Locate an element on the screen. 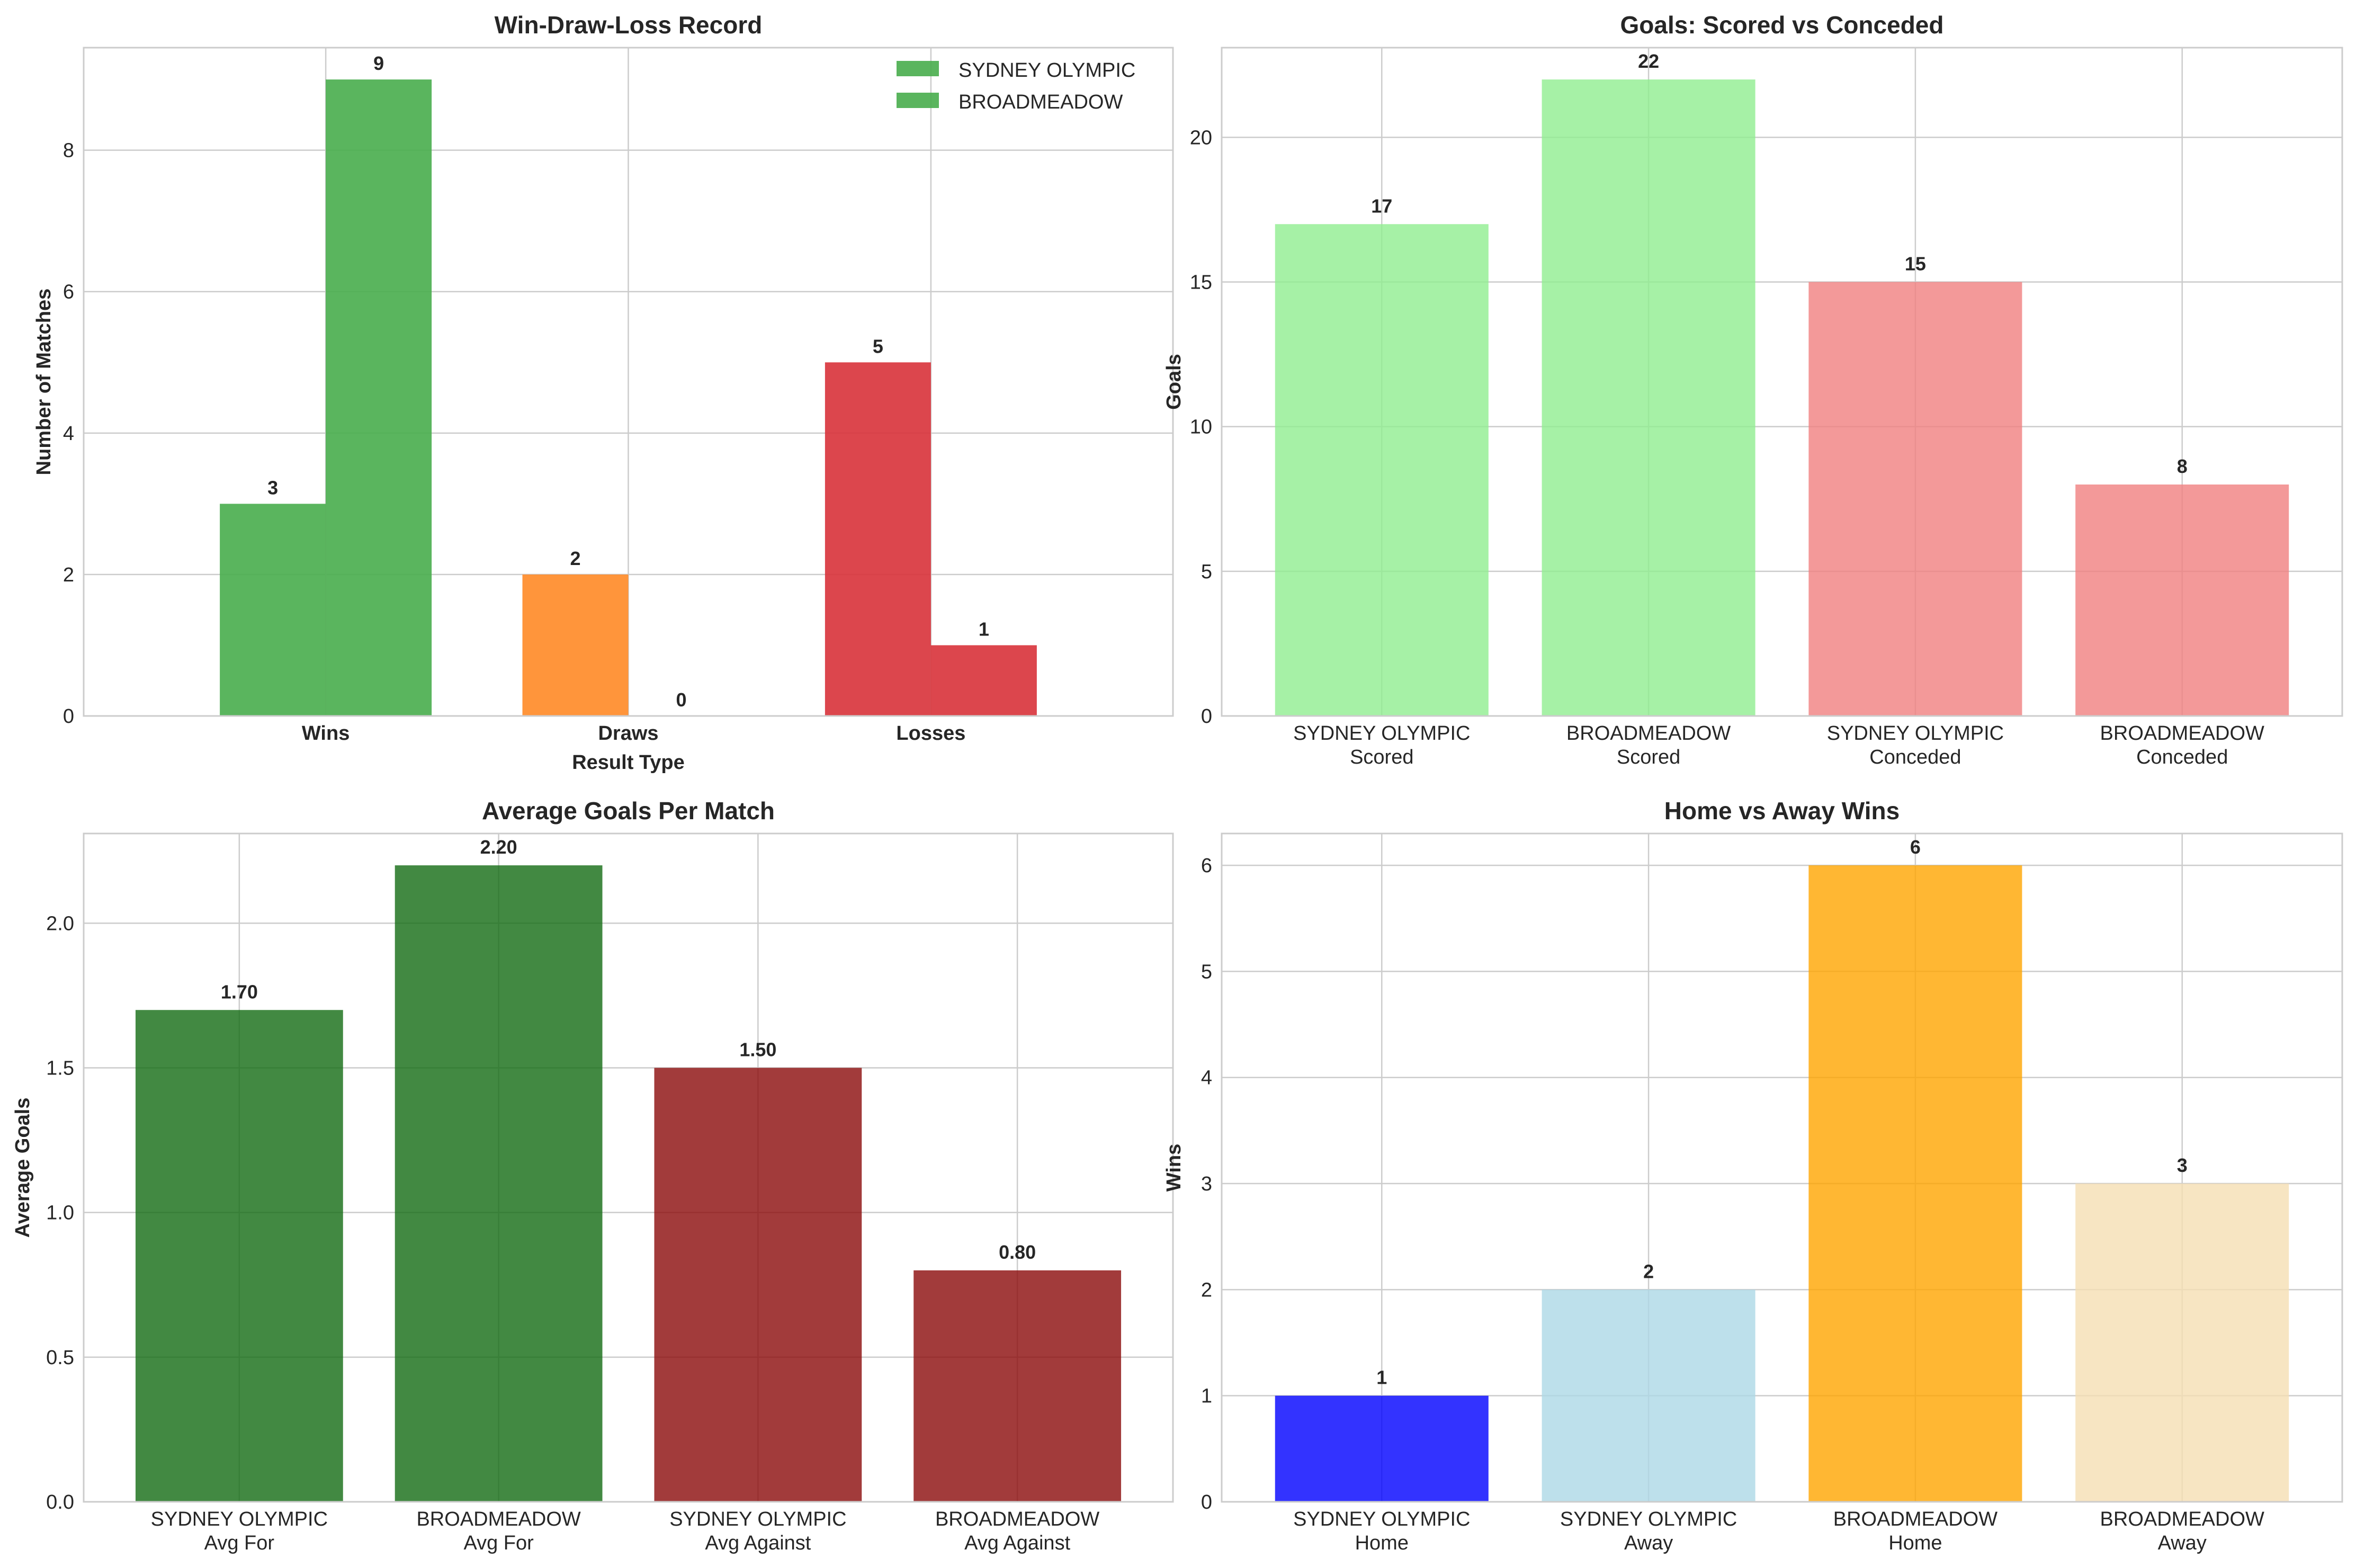  y-tick-label: 1.0 is located at coordinates (60, 1213).